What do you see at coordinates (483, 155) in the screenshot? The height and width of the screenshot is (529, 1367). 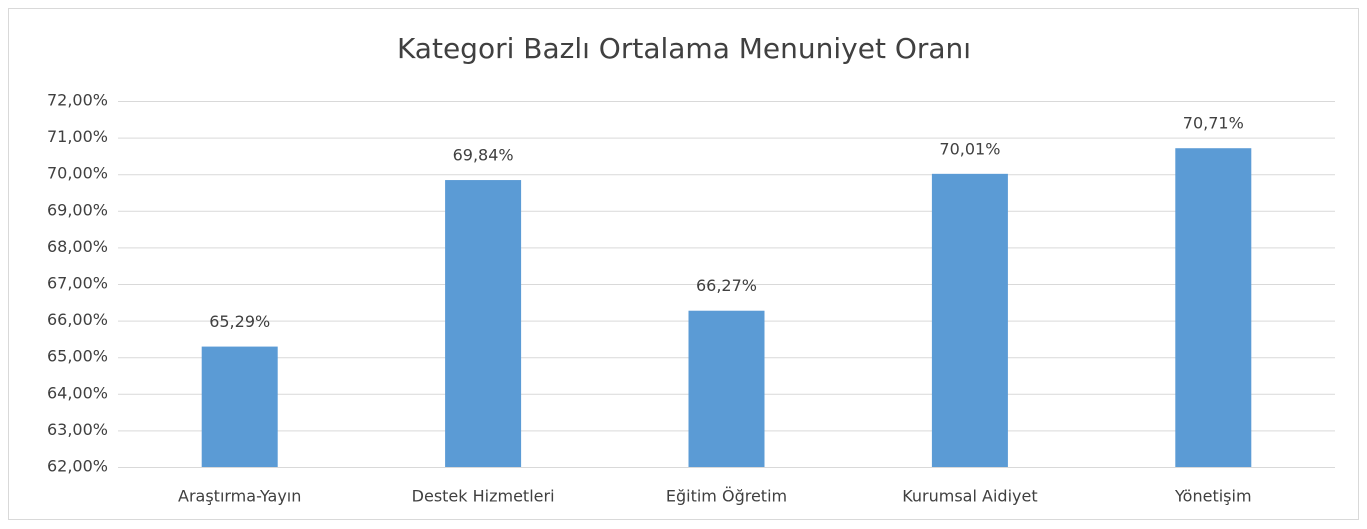 I see `data-label: 69,84%` at bounding box center [483, 155].